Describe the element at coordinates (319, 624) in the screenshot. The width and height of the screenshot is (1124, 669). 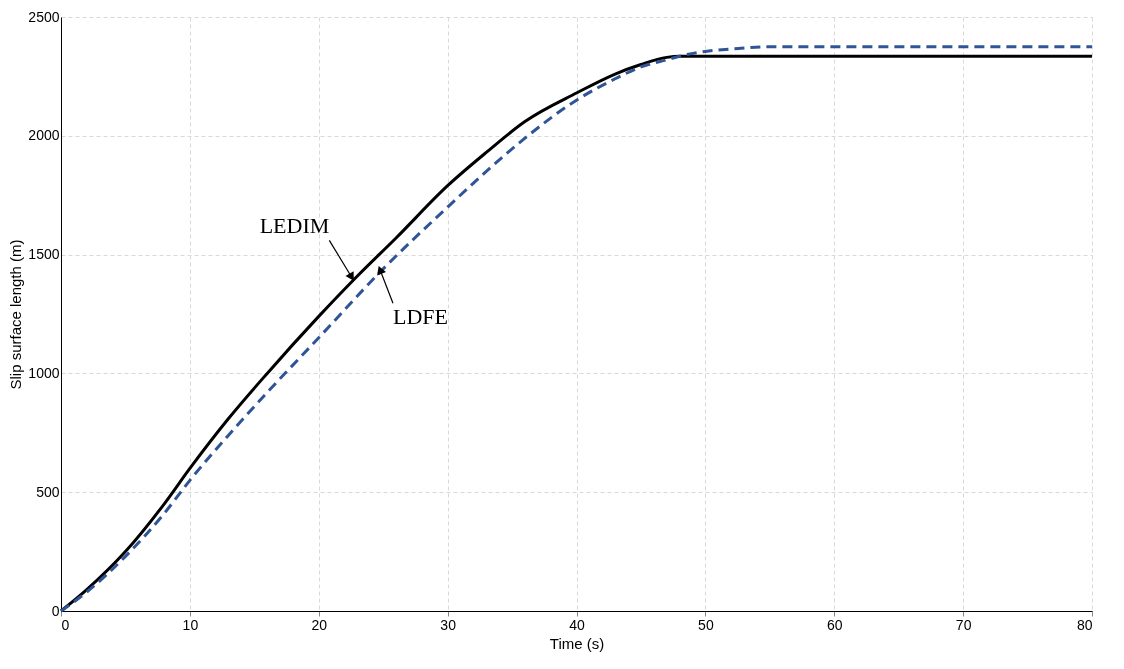
I see `x-tick-label: 20` at that location.